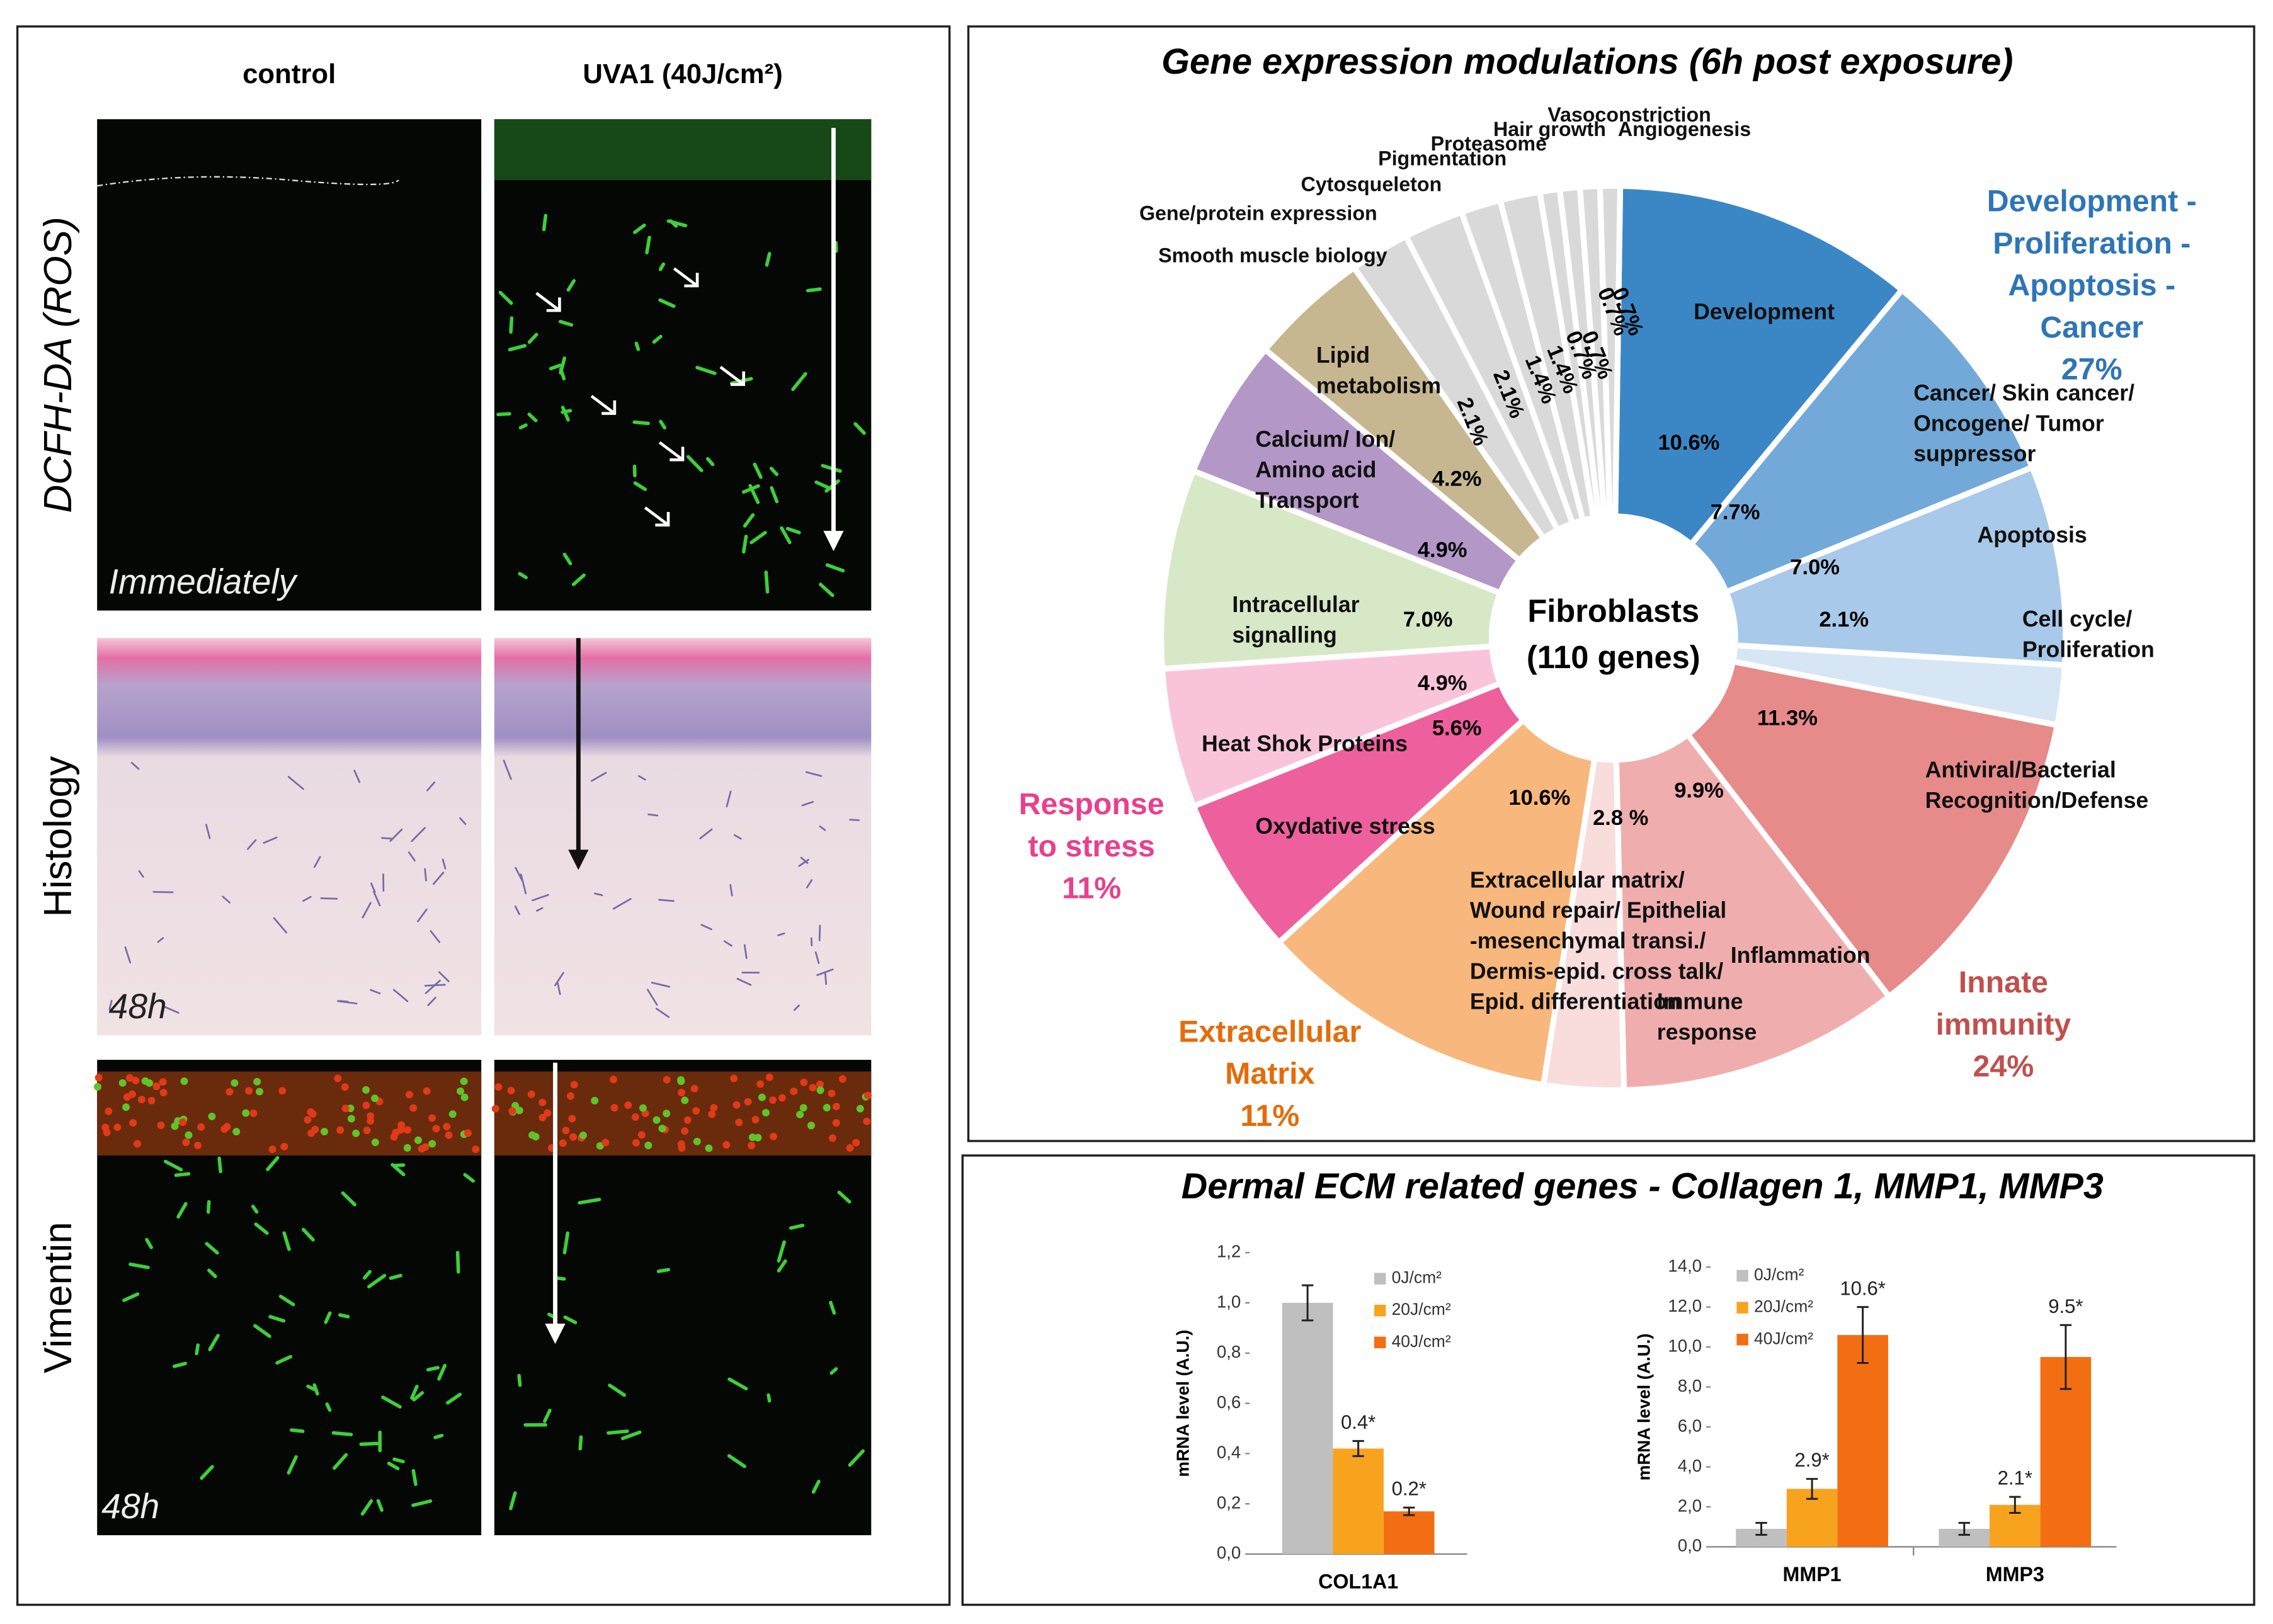  Describe the element at coordinates (289, 74) in the screenshot. I see `column-label: control` at that location.